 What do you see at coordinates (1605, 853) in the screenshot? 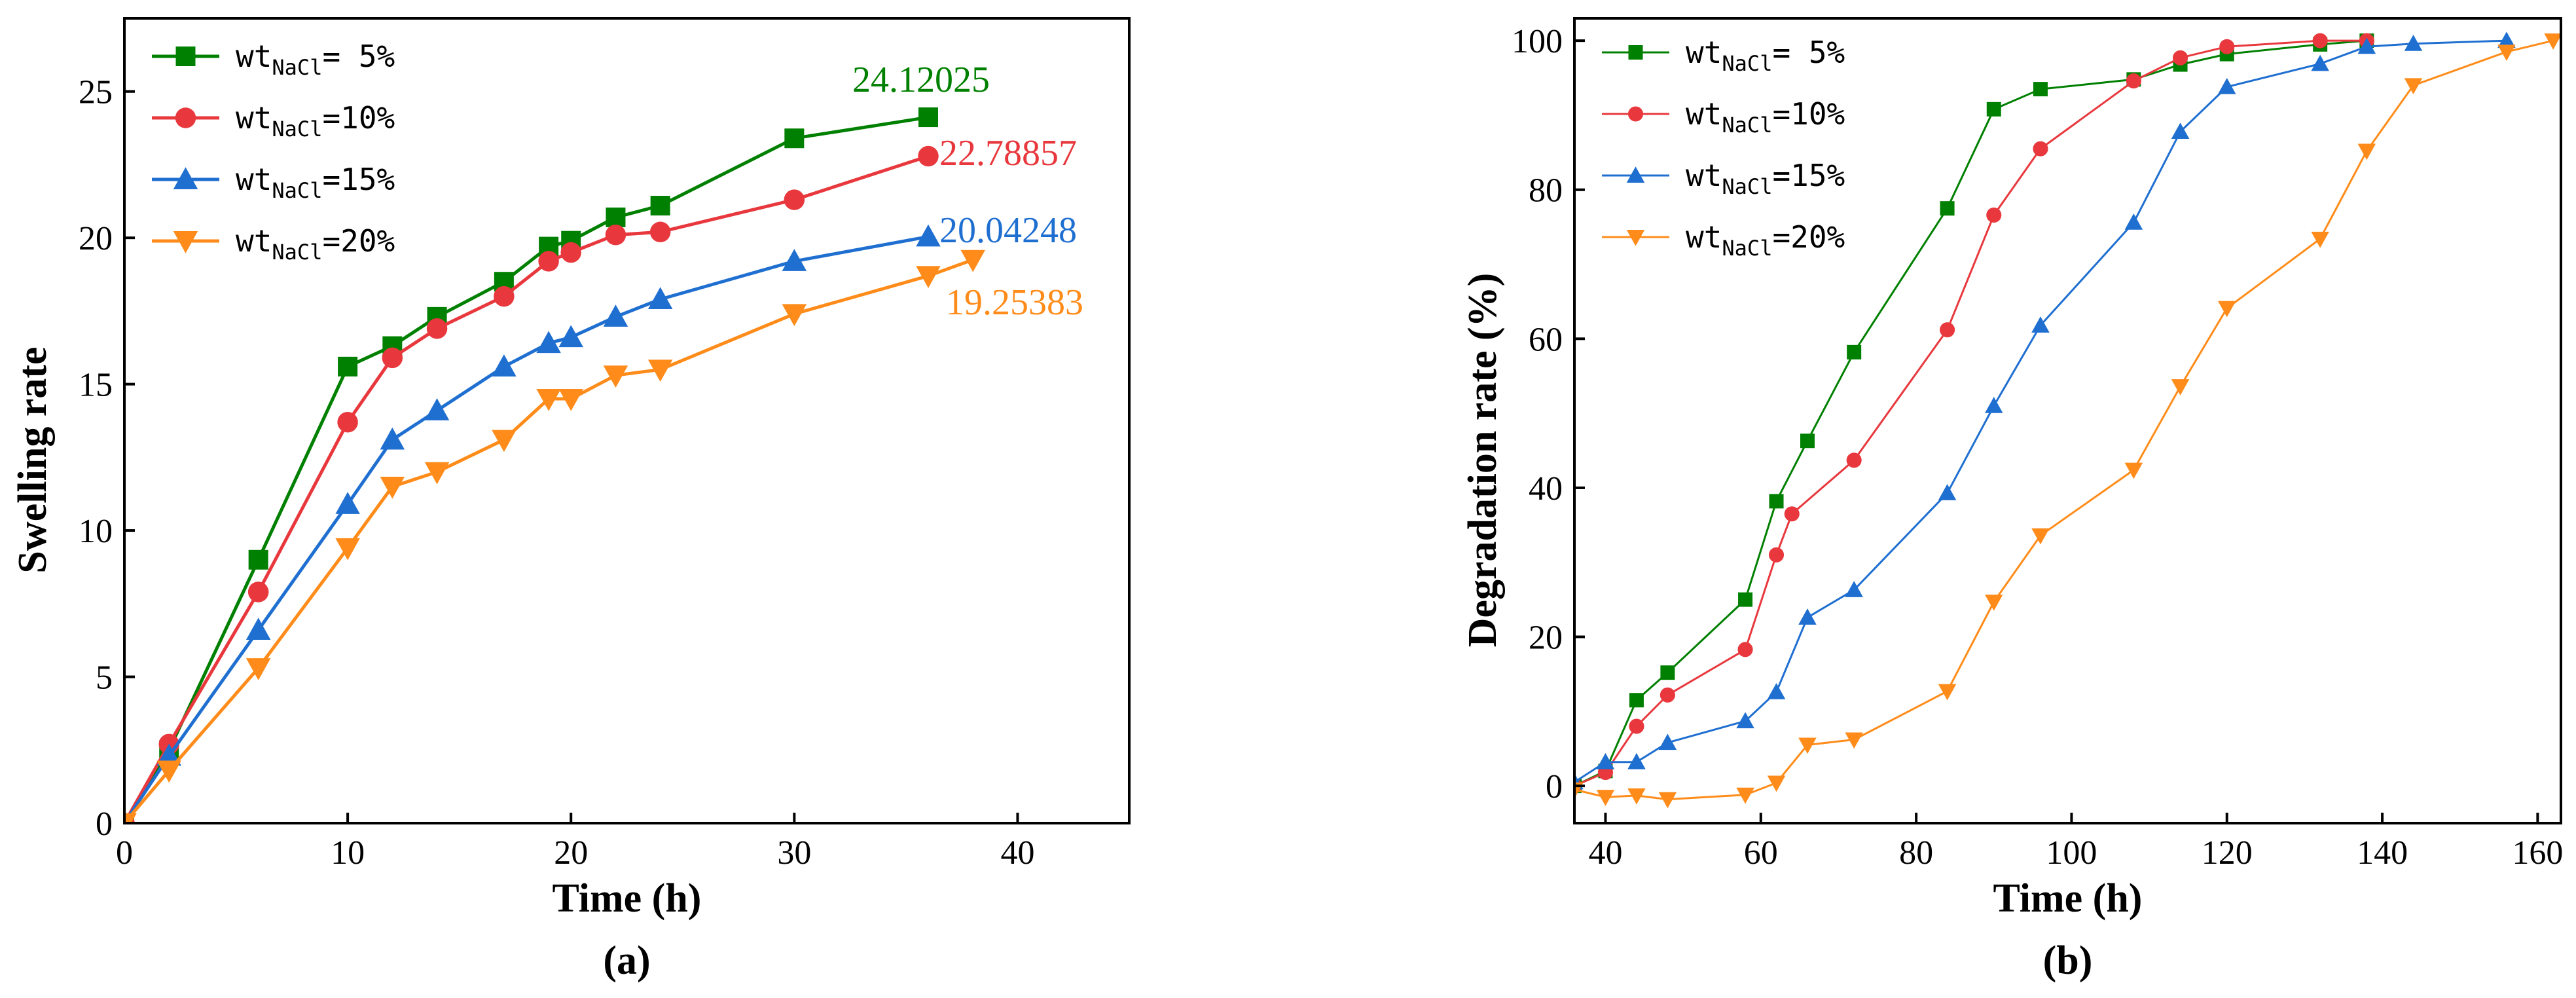
I see `x-tick-label-0: 40` at bounding box center [1605, 853].